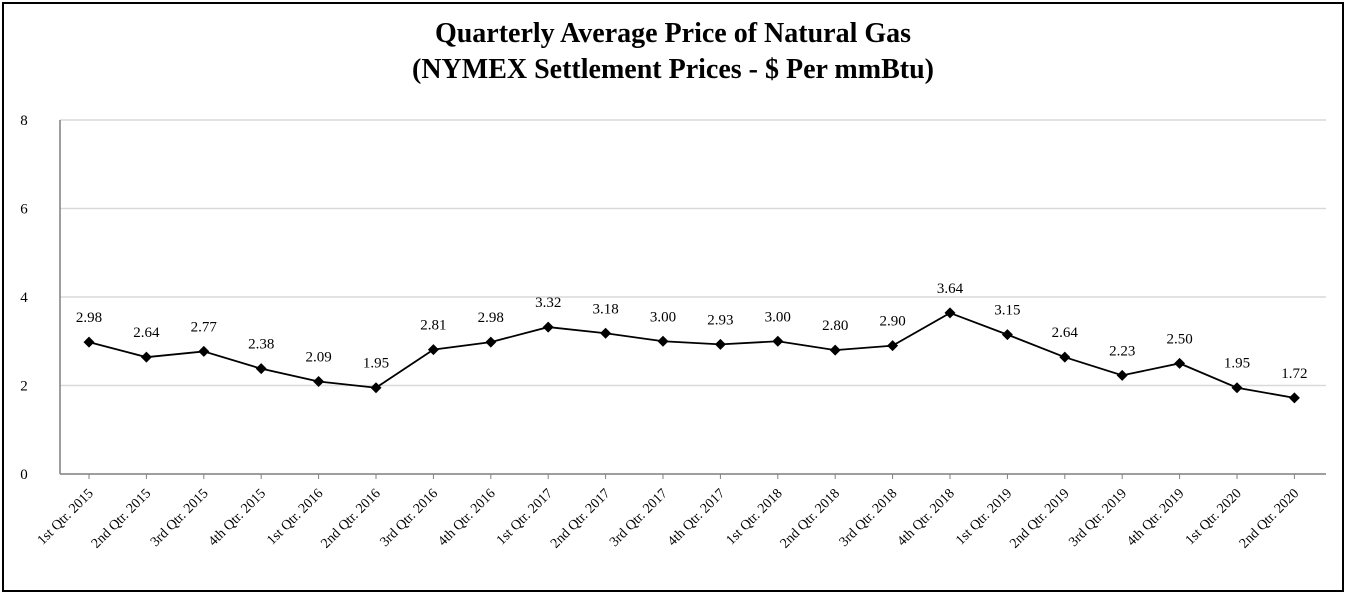 Image resolution: width=1346 pixels, height=594 pixels. I want to click on x-tick-label: 2nd Qtr. 2017, so click(580, 518).